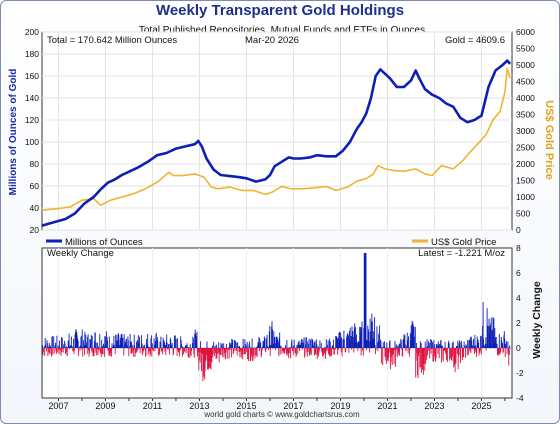 The image size is (560, 424). I want to click on gold-annotation: Gold = 4609.6, so click(475, 40).